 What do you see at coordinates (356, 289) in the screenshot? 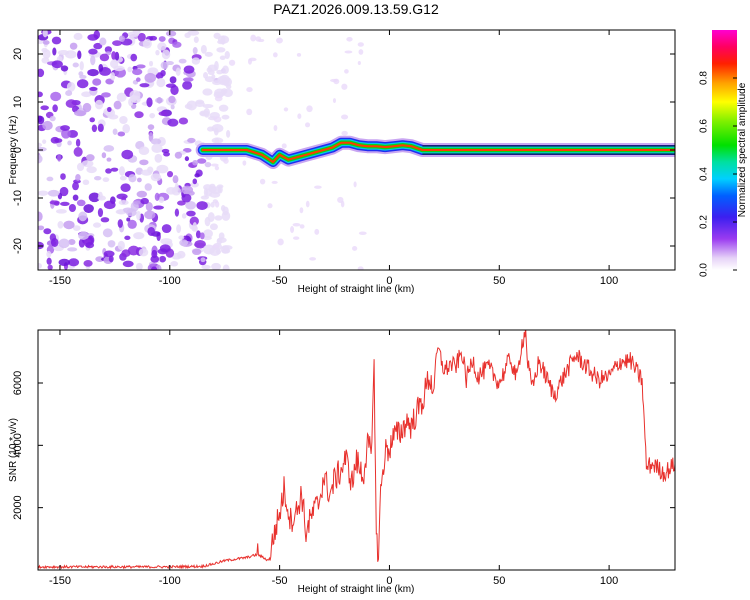
I see `spectrogram-x-label: Height of straight line (km)` at bounding box center [356, 289].